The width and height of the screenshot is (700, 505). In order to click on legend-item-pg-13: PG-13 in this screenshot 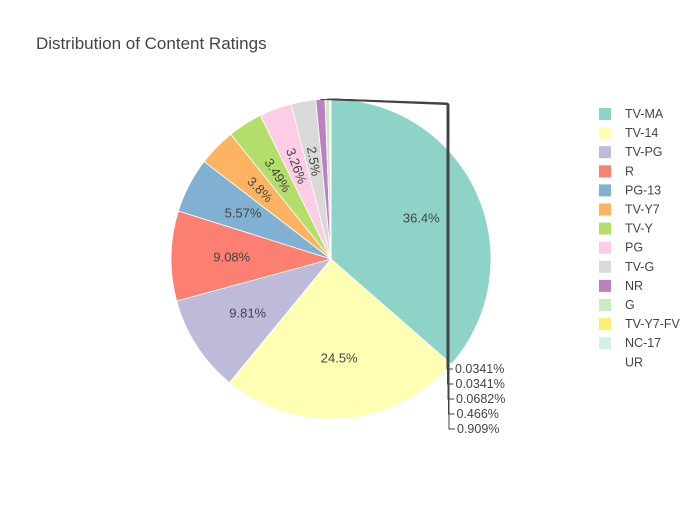, I will do `click(630, 190)`.